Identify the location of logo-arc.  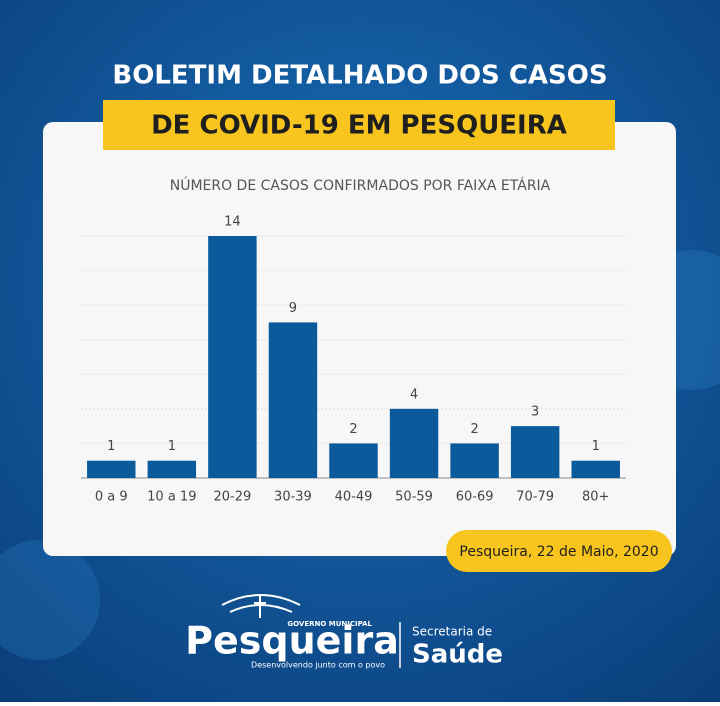
(261, 600).